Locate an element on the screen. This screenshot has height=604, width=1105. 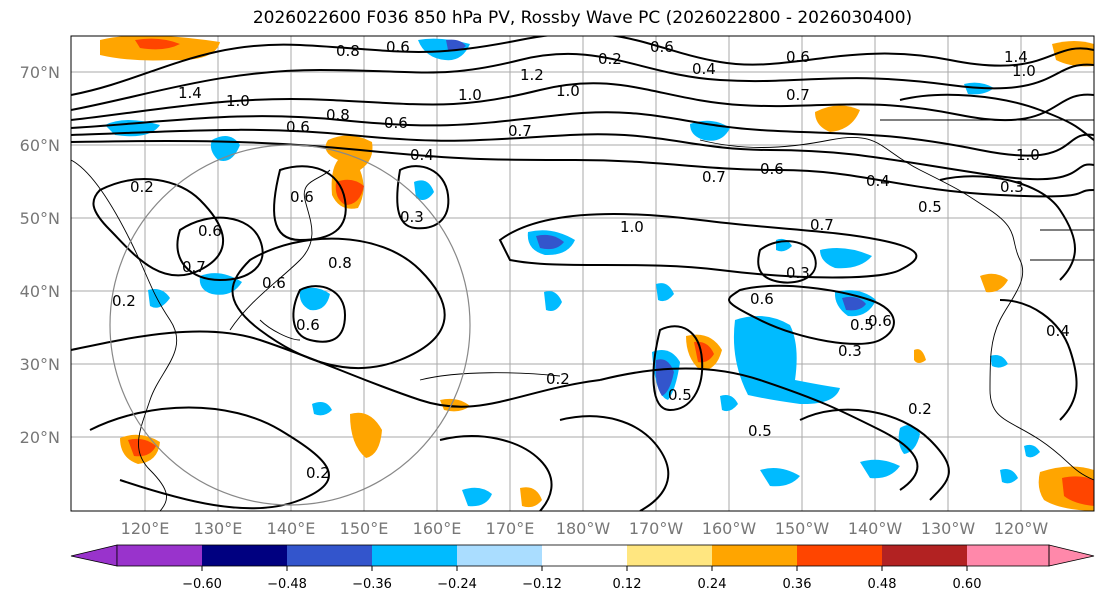
colorbar-tick-label: −0.12 is located at coordinates (542, 584).